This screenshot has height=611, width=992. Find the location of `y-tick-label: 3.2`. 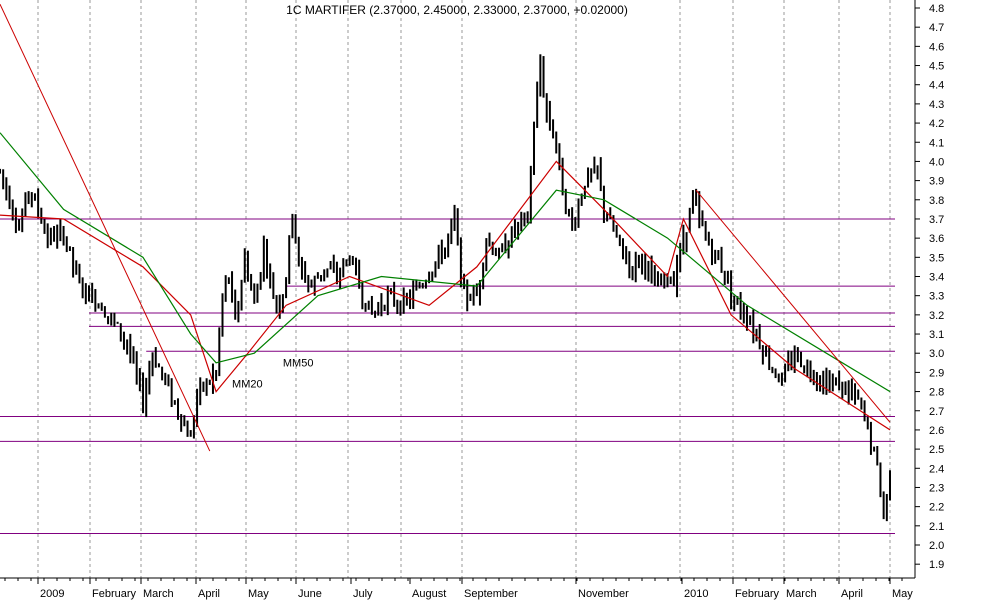

y-tick-label: 3.2 is located at coordinates (936, 316).